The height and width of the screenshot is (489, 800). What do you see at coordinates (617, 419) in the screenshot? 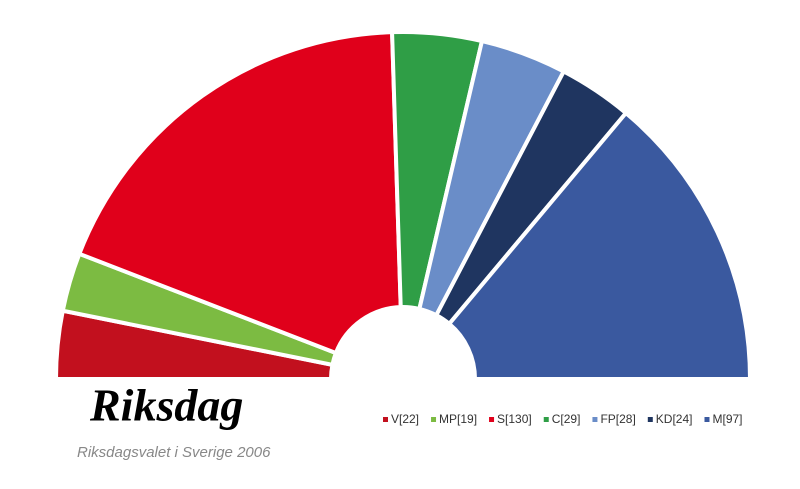
I see `legend-label: FP[28]` at bounding box center [617, 419].